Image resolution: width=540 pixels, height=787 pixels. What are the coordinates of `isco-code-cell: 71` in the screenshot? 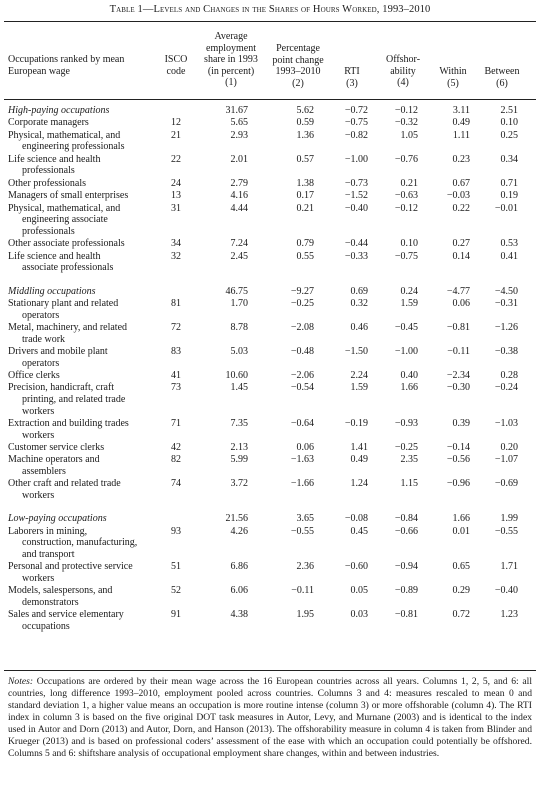 It's located at (176, 423).